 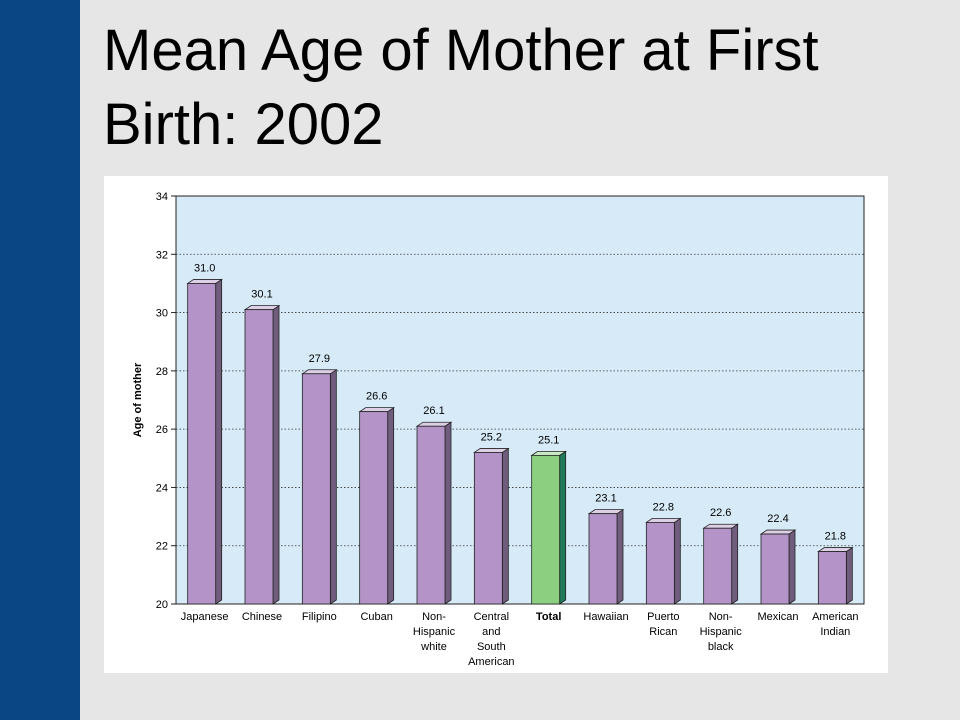 What do you see at coordinates (491, 437) in the screenshot?
I see `data-label: 25.2` at bounding box center [491, 437].